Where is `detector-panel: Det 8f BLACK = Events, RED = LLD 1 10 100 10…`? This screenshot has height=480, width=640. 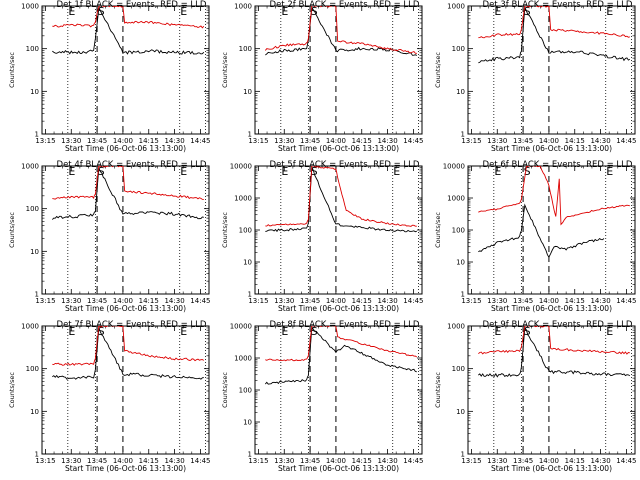
detector-panel: Det 8f BLACK = Events, RED = LLD 1 10 100 10… is located at coordinates (322, 396).